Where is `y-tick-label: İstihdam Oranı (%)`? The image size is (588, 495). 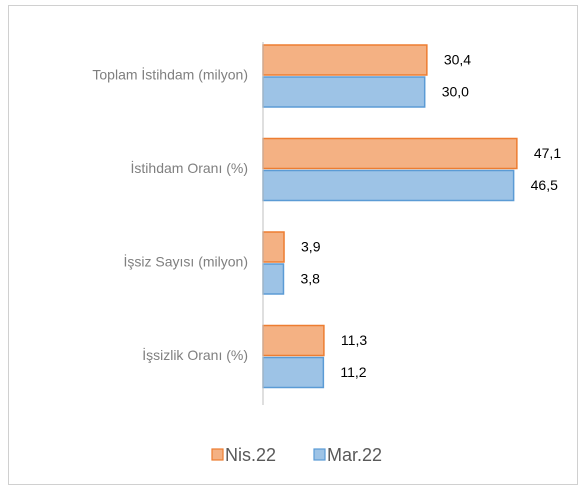
y-tick-label: İstihdam Oranı (%) is located at coordinates (189, 167).